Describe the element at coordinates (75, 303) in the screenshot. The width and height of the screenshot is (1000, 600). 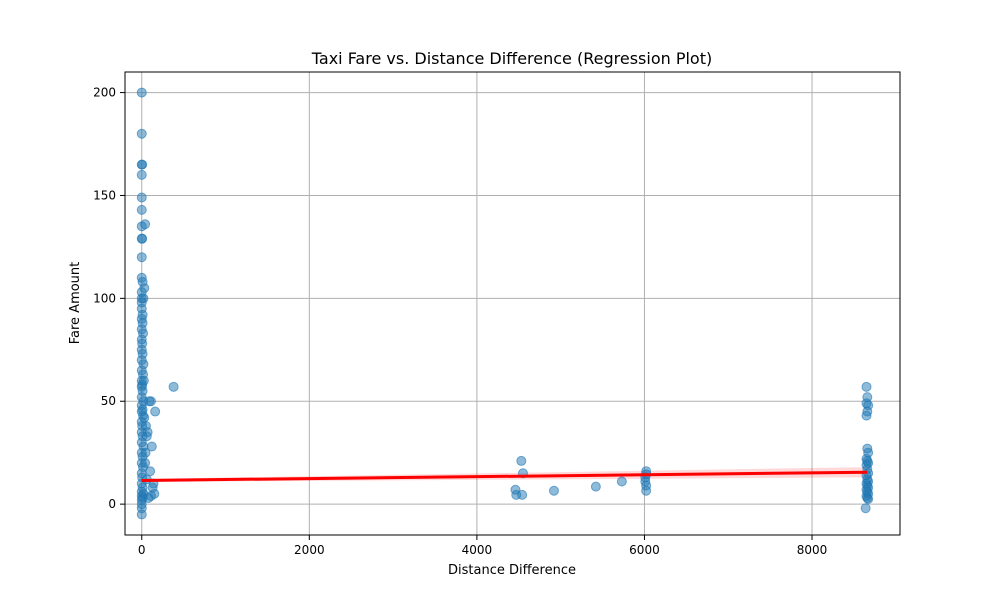
I see `y-axis-title: Fare Amount` at that location.